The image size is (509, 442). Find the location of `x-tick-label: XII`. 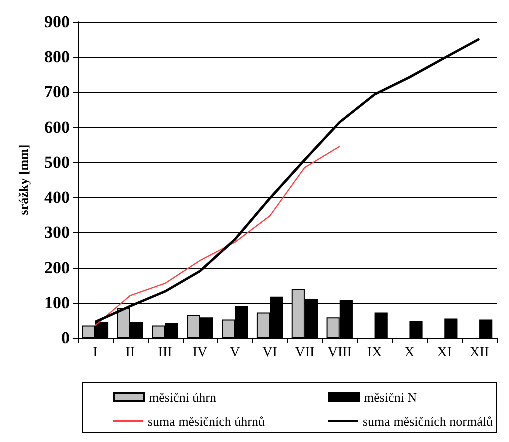

x-tick-label: XII is located at coordinates (480, 353).